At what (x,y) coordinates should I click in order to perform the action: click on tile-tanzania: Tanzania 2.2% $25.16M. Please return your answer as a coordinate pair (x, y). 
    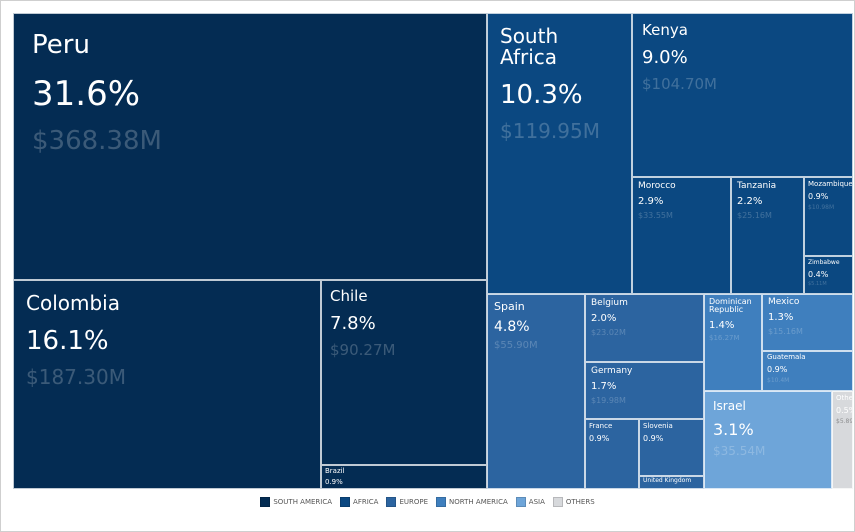
    Looking at the image, I should click on (767, 235).